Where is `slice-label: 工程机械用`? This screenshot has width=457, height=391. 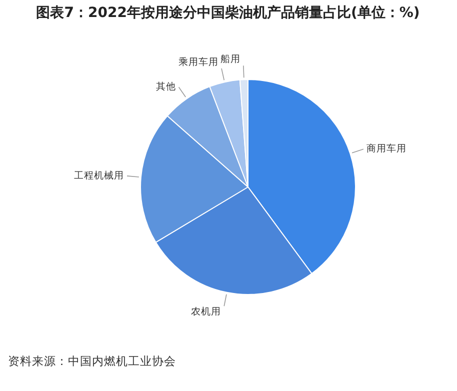
slice-label: 工程机械用 is located at coordinates (99, 175).